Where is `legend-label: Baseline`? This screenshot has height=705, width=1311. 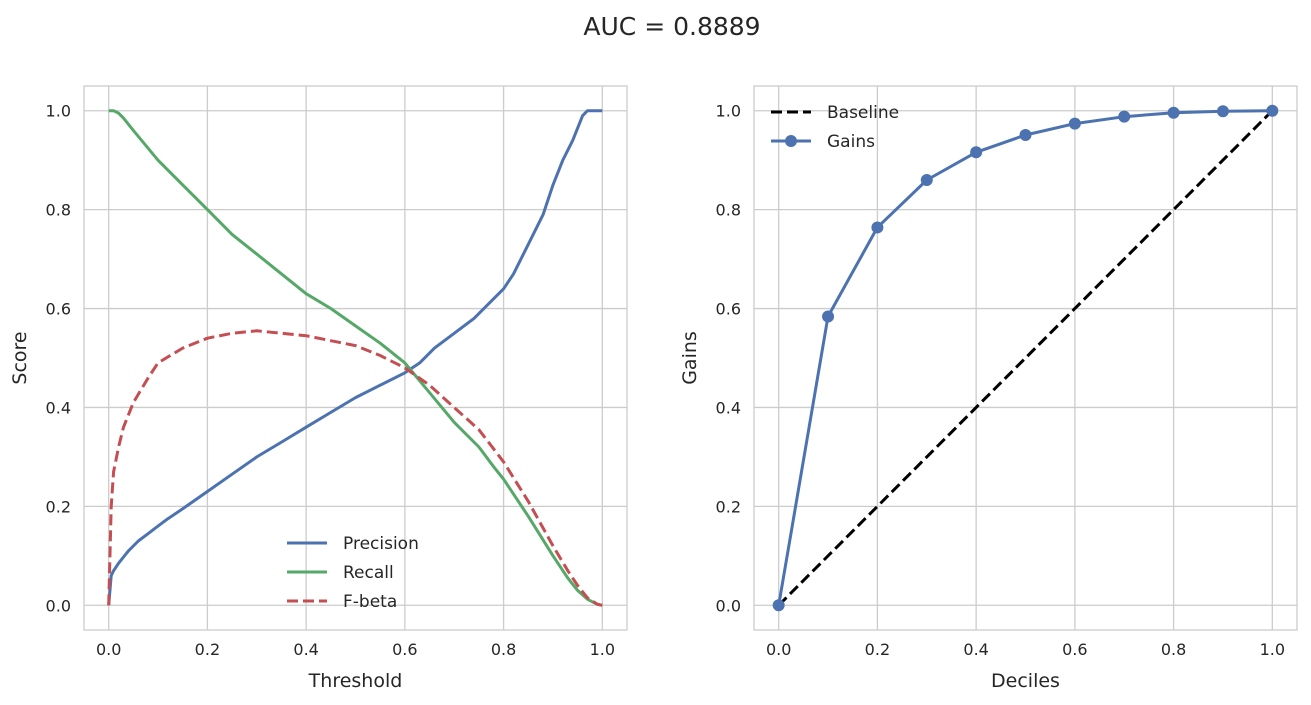
legend-label: Baseline is located at coordinates (863, 113).